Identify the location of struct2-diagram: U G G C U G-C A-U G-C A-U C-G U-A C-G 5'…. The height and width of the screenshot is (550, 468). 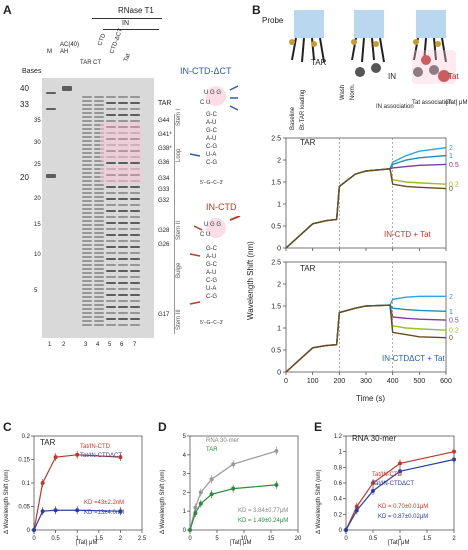
(215, 271).